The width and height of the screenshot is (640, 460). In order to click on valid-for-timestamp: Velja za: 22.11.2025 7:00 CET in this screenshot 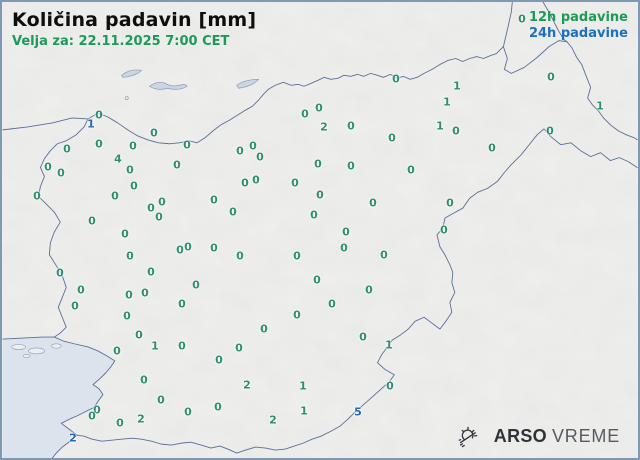, I will do `click(121, 41)`.